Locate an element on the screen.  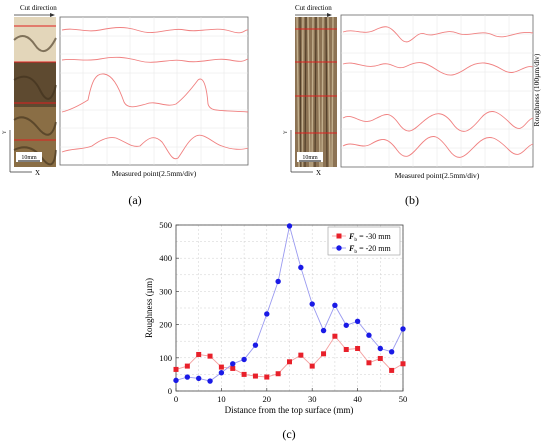
panel-b-axis-x: X is located at coordinates (318, 173).